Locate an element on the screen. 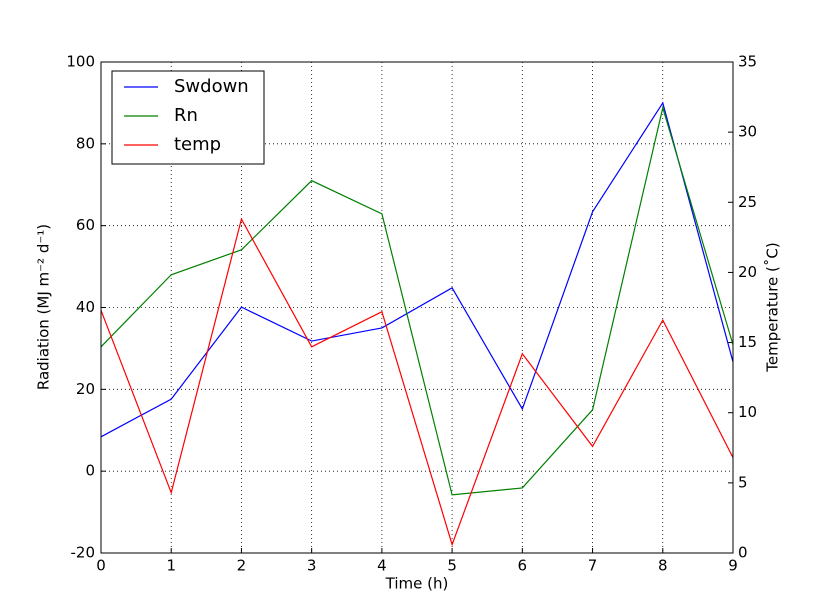 The height and width of the screenshot is (615, 815). y2-tick-label: 10 is located at coordinates (747, 412).